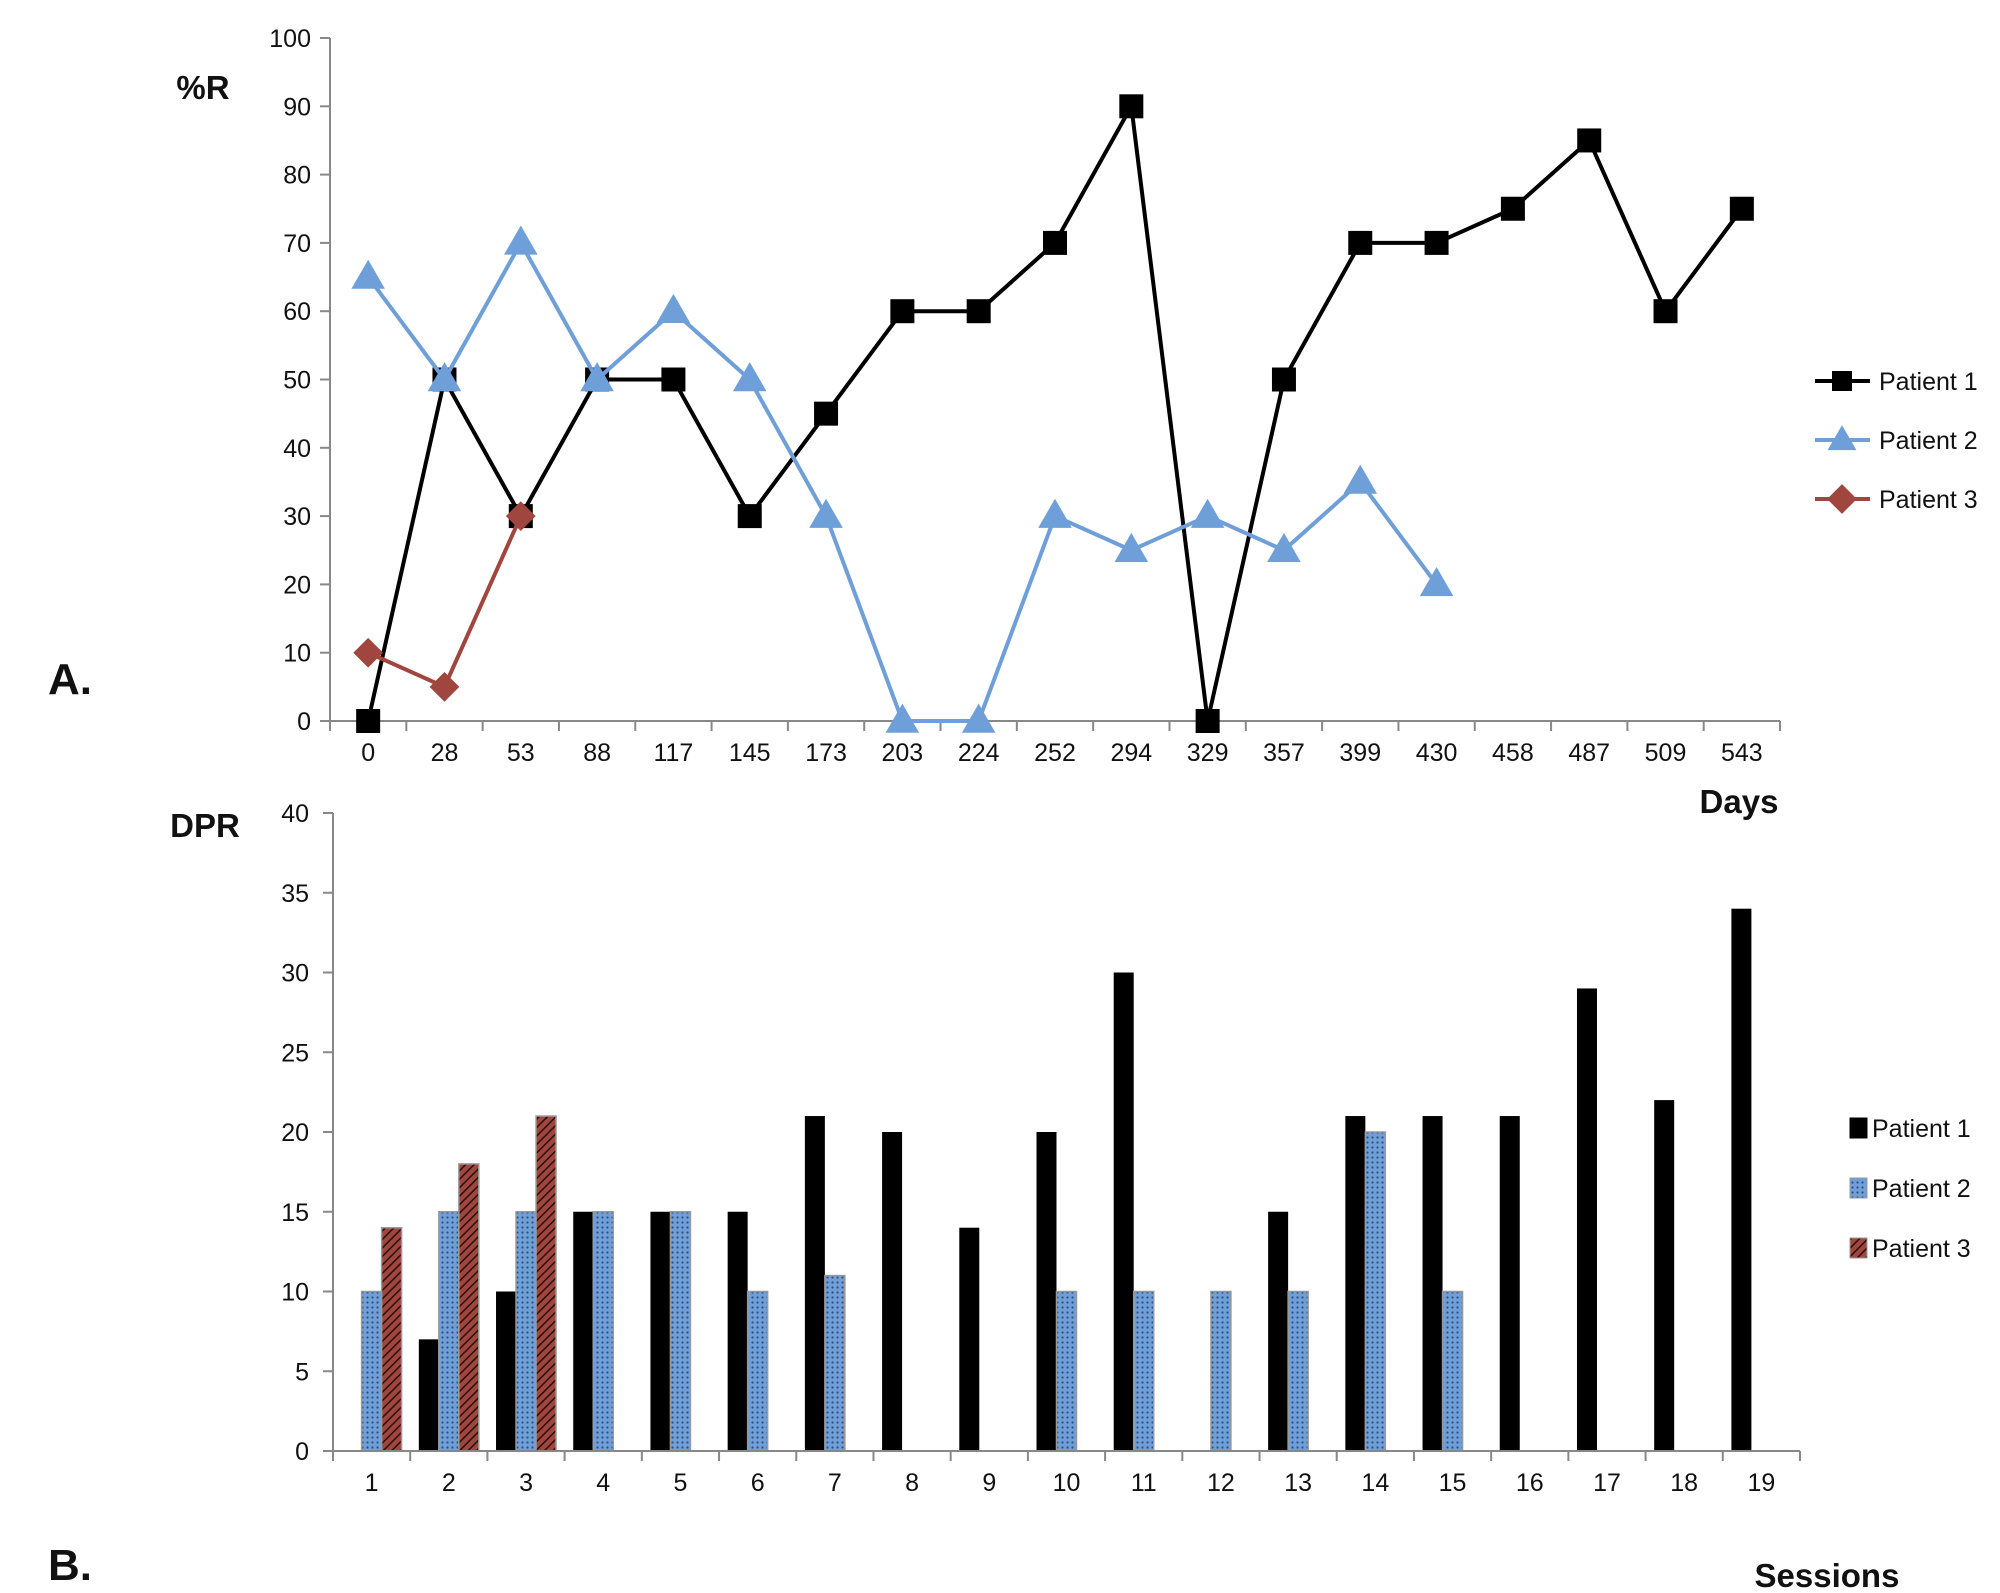 The height and width of the screenshot is (1593, 2000). Describe the element at coordinates (1742, 753) in the screenshot. I see `chart-a-xtick-label: 543` at that location.